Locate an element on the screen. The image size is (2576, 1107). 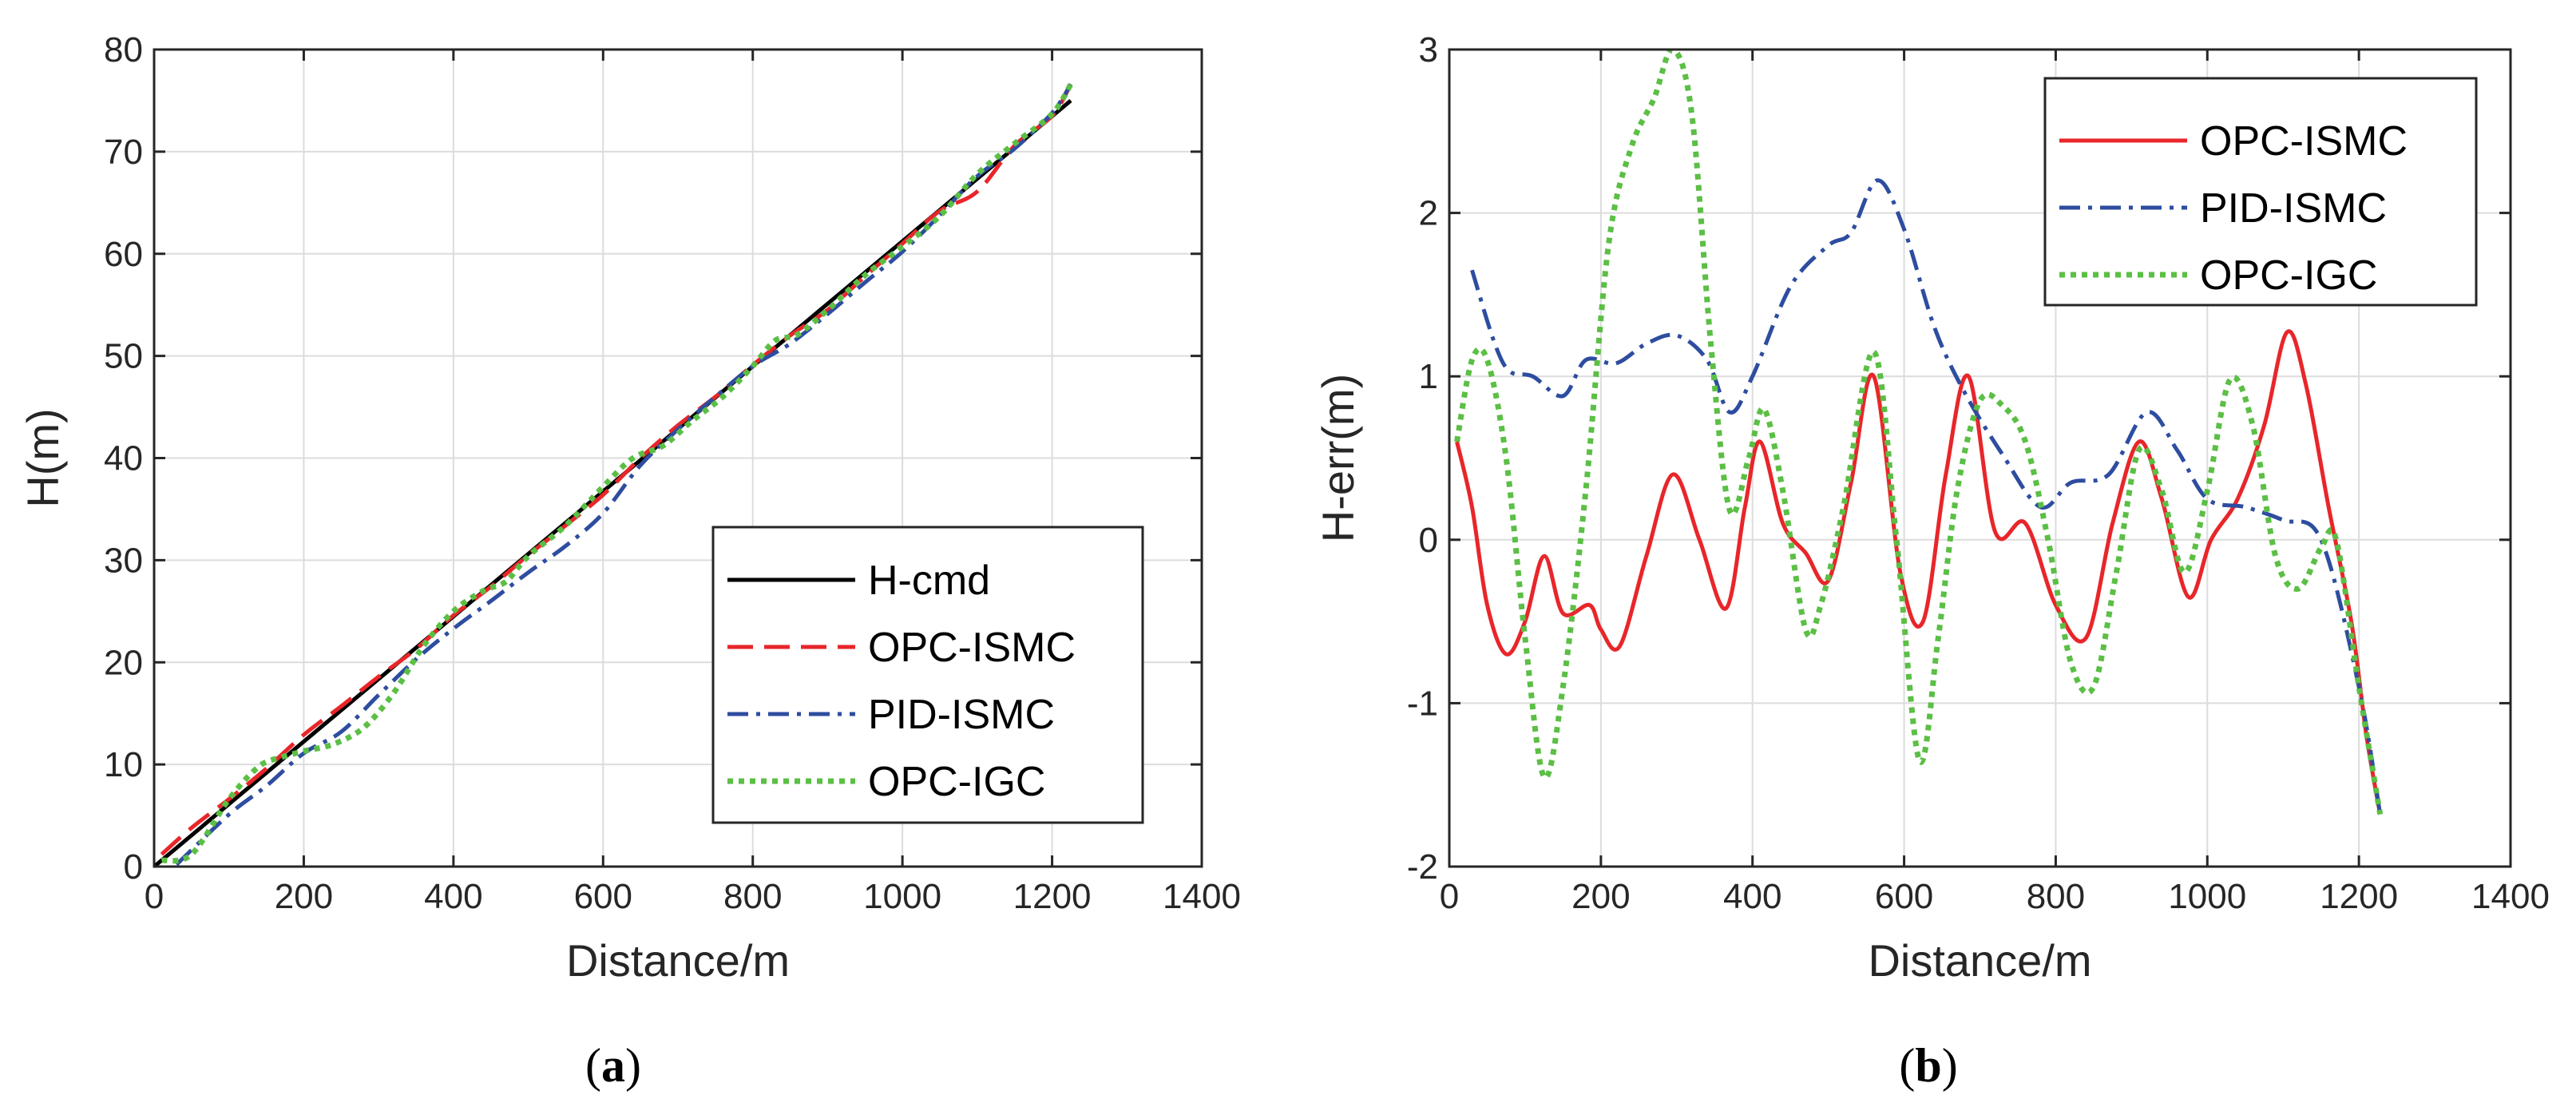
y-tick-label: 10 is located at coordinates (123, 764).